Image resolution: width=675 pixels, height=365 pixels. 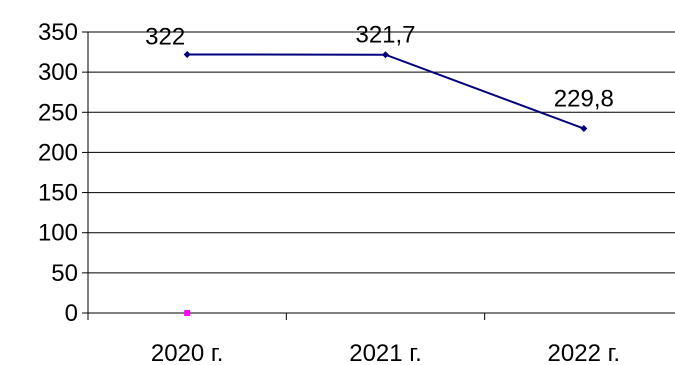 I want to click on y-tick-label: 250, so click(x=58, y=112).